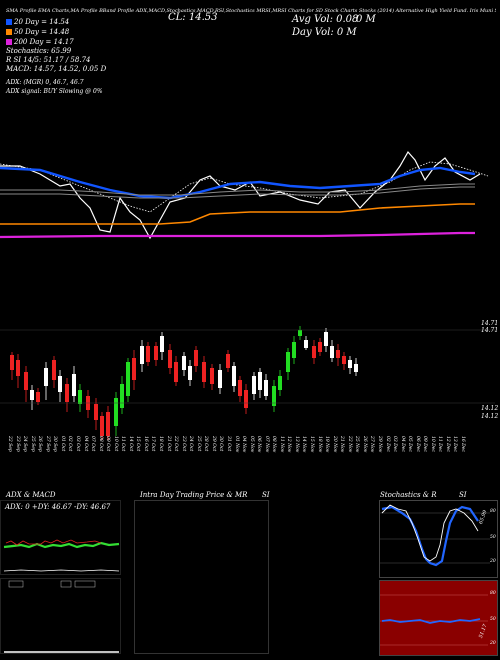  I want to click on date-tick: 25 Sep, so click(32, 444).